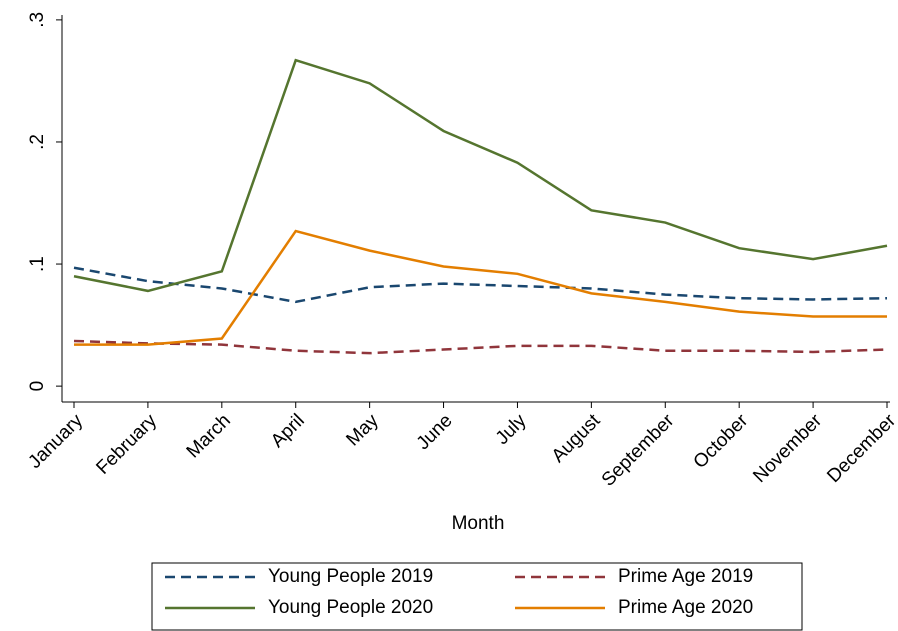 The image size is (898, 631). Describe the element at coordinates (860, 448) in the screenshot. I see `x-tick-label: December` at that location.